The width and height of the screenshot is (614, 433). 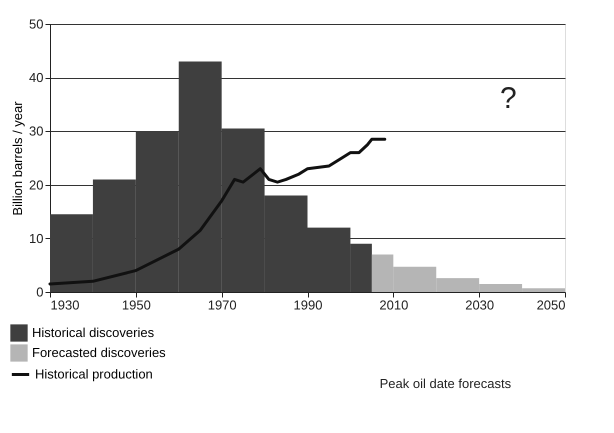 I want to click on y-tick-label: 20, so click(x=36, y=184).